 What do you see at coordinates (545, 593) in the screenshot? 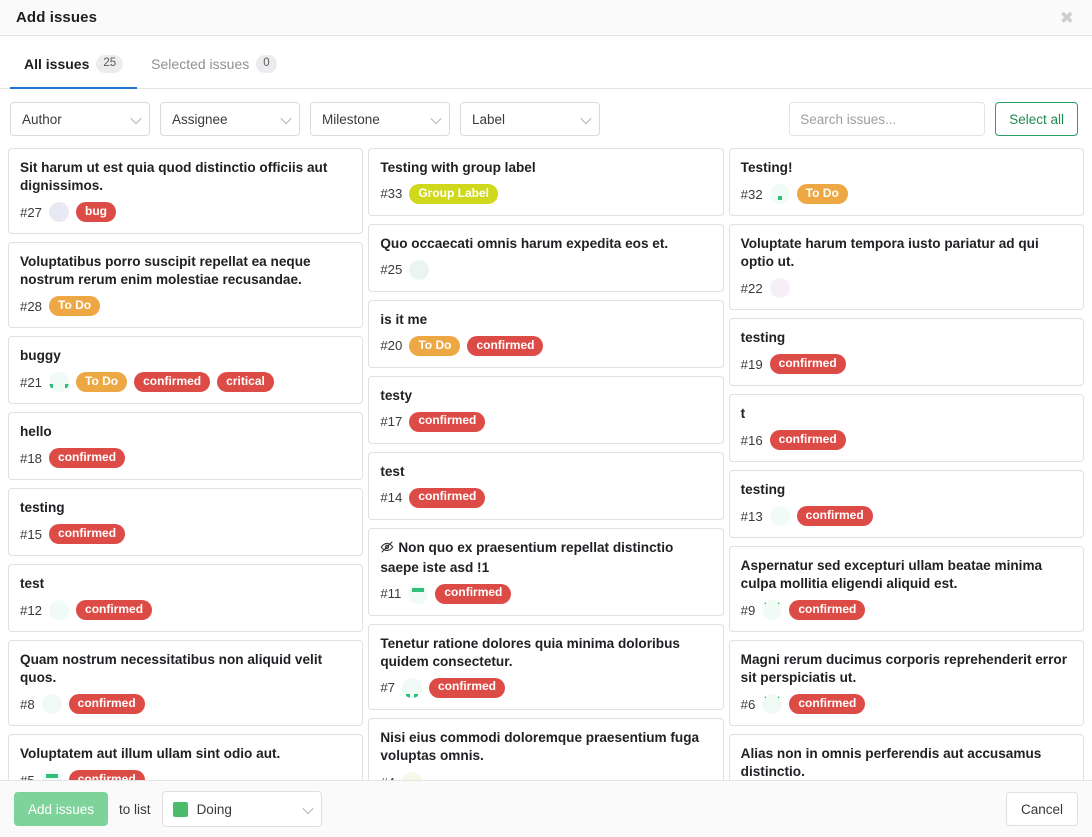
I see `issue-meta: #11 confirmed` at bounding box center [545, 593].